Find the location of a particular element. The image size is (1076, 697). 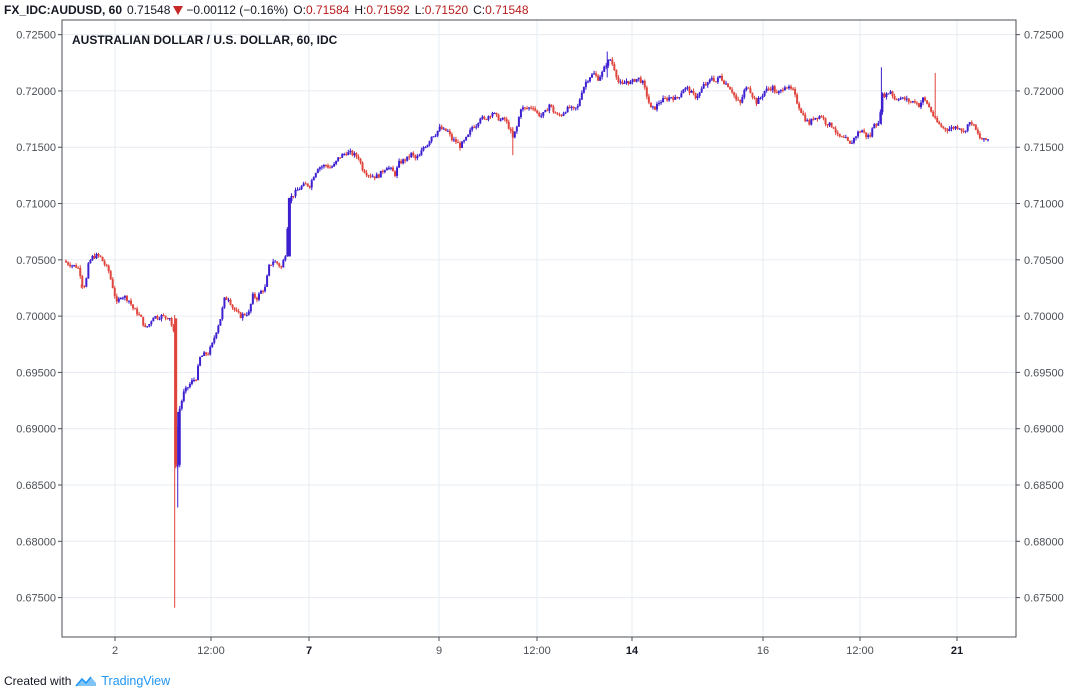

x-tick-label: 14 is located at coordinates (632, 651).